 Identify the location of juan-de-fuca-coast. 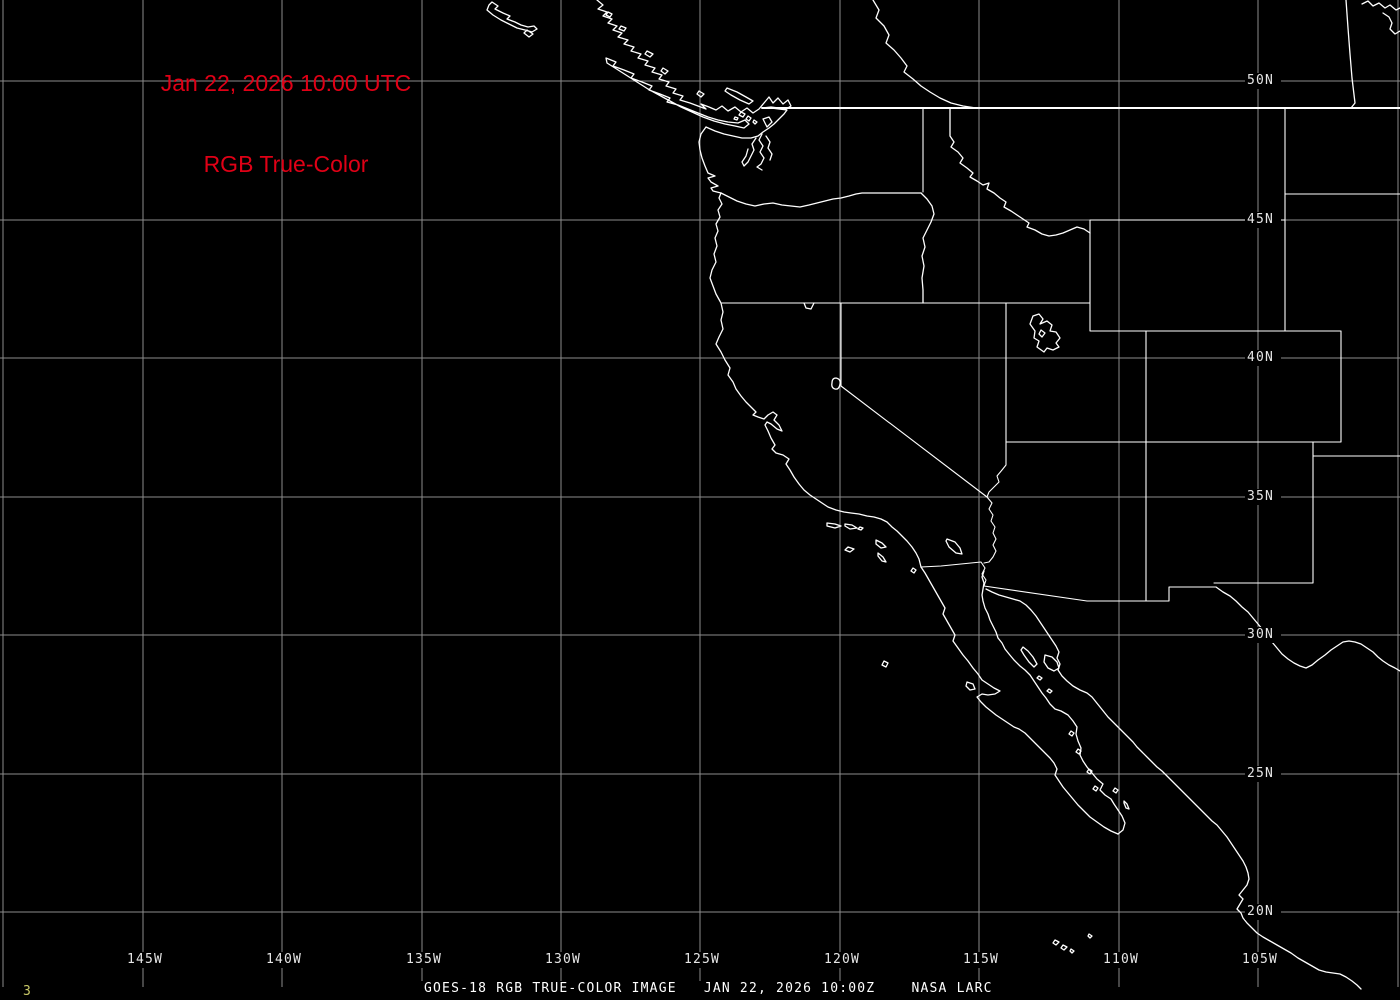
(746, 123).